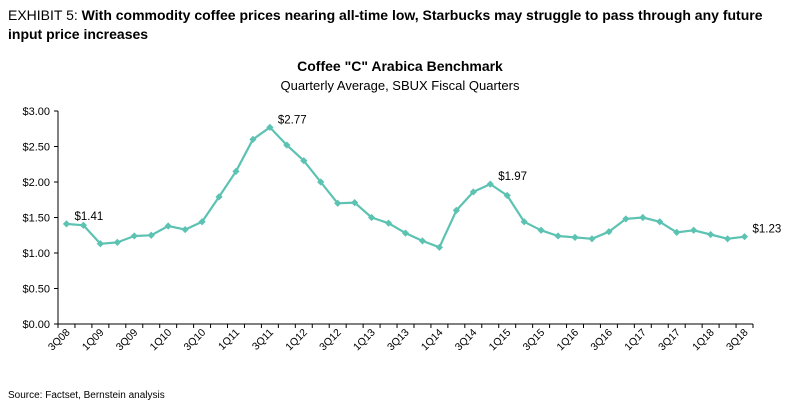  What do you see at coordinates (500, 340) in the screenshot?
I see `x-tick-label: 1Q15` at bounding box center [500, 340].